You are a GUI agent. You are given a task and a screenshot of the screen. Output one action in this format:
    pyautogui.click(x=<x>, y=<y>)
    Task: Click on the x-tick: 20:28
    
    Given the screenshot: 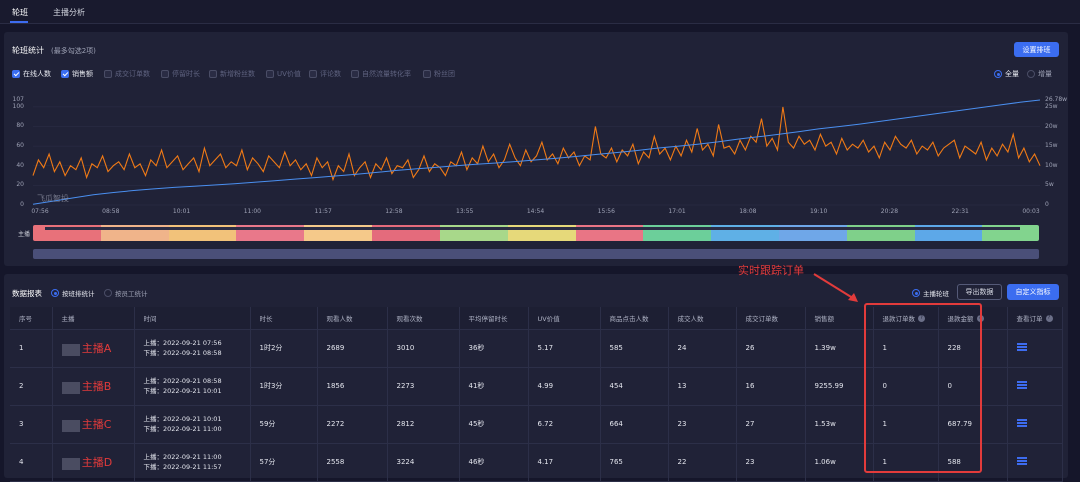 What is the action you would take?
    pyautogui.click(x=889, y=211)
    